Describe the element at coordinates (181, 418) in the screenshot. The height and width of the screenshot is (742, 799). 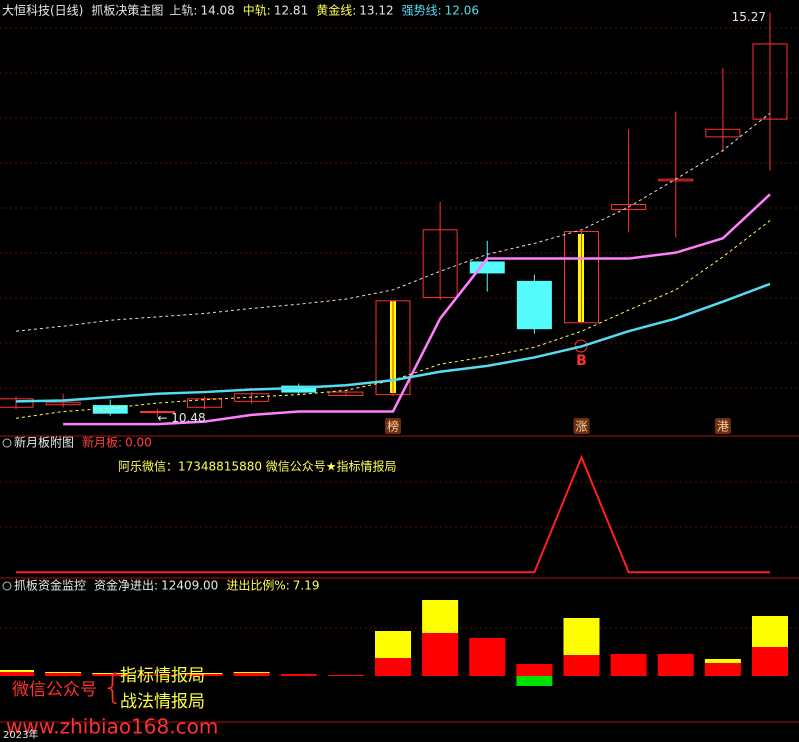
I see `low-label: ← 10.48` at that location.